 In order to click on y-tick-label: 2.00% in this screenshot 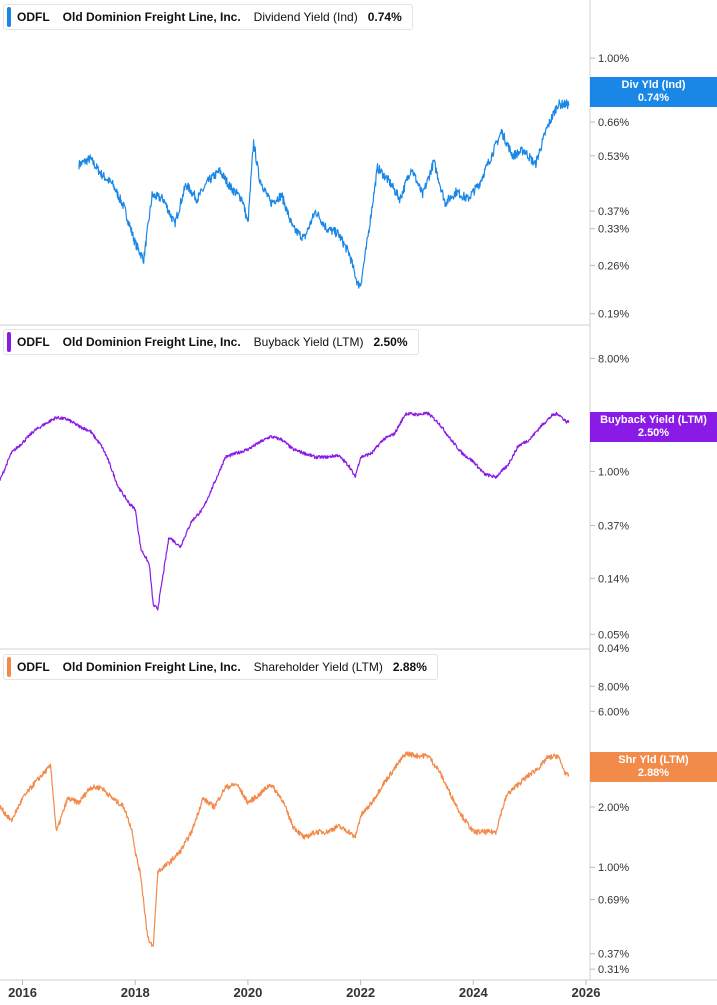, I will do `click(613, 808)`.